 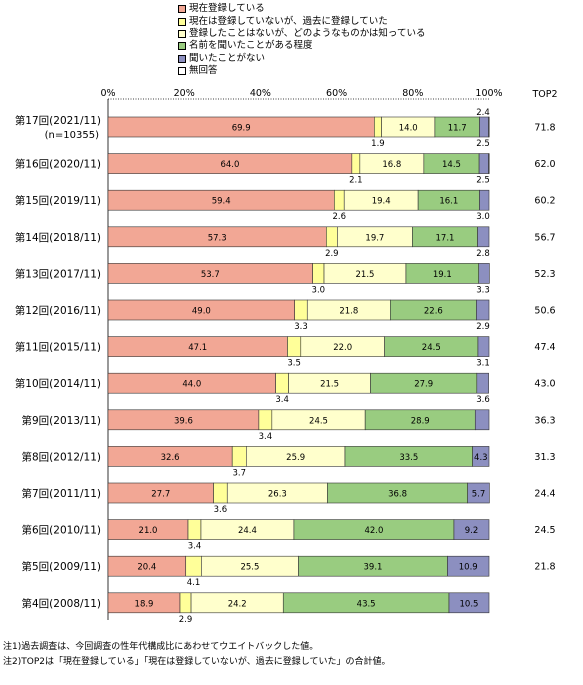 What do you see at coordinates (107, 93) in the screenshot?
I see `x-tick-label: 0%` at bounding box center [107, 93].